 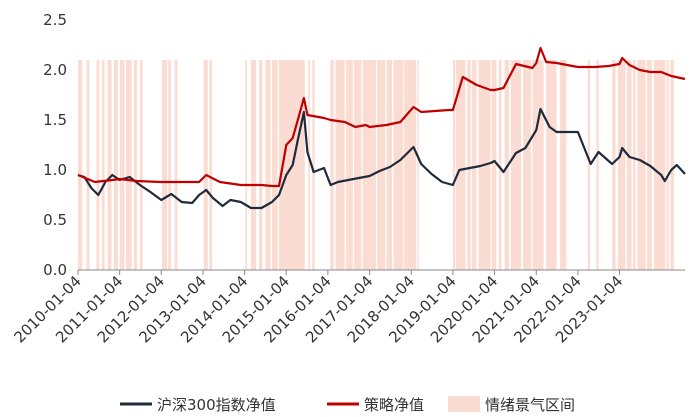 What do you see at coordinates (55, 270) in the screenshot?
I see `y-tick-label: 0.0` at bounding box center [55, 270].